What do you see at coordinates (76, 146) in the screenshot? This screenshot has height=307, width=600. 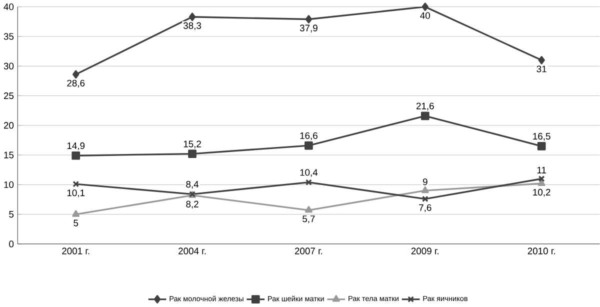 I see `data-label: 14,9` at bounding box center [76, 146].